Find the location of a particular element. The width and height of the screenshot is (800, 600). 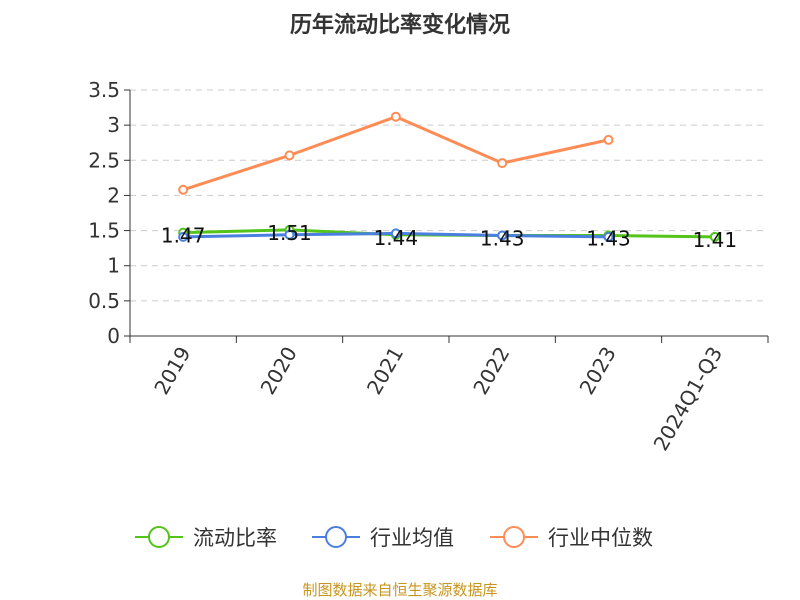

y-tick-label: 1 is located at coordinates (113, 266).